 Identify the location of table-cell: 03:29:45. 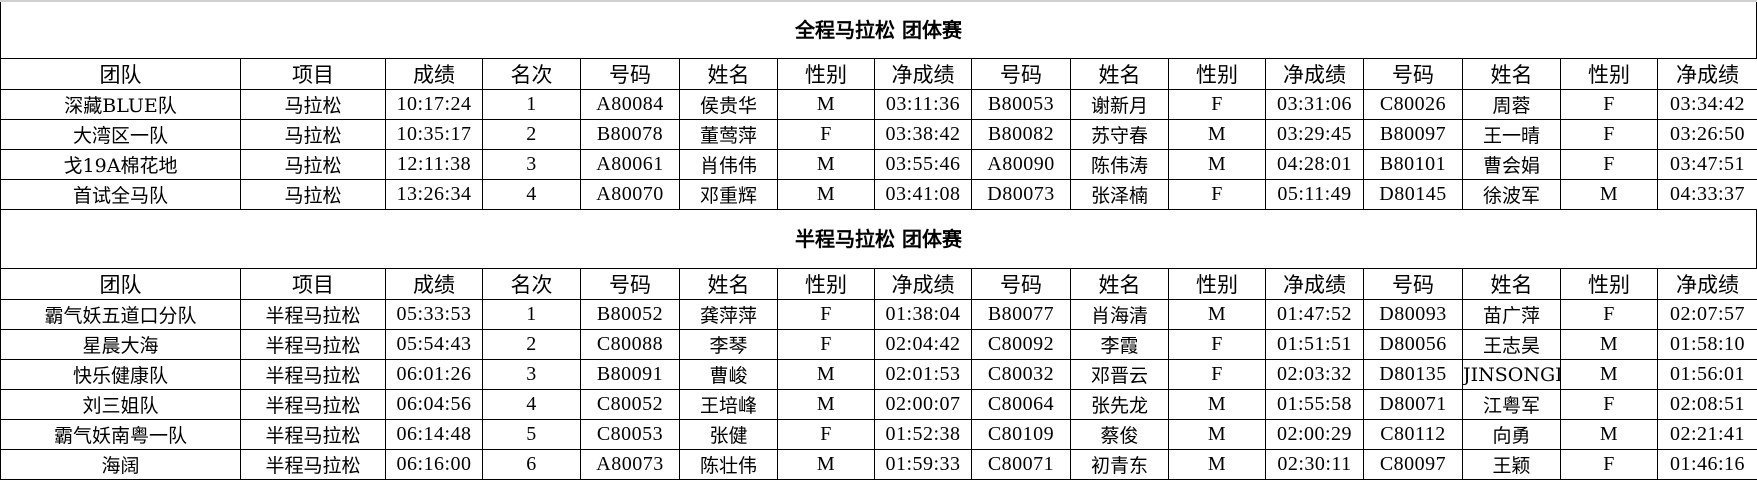
(1315, 135).